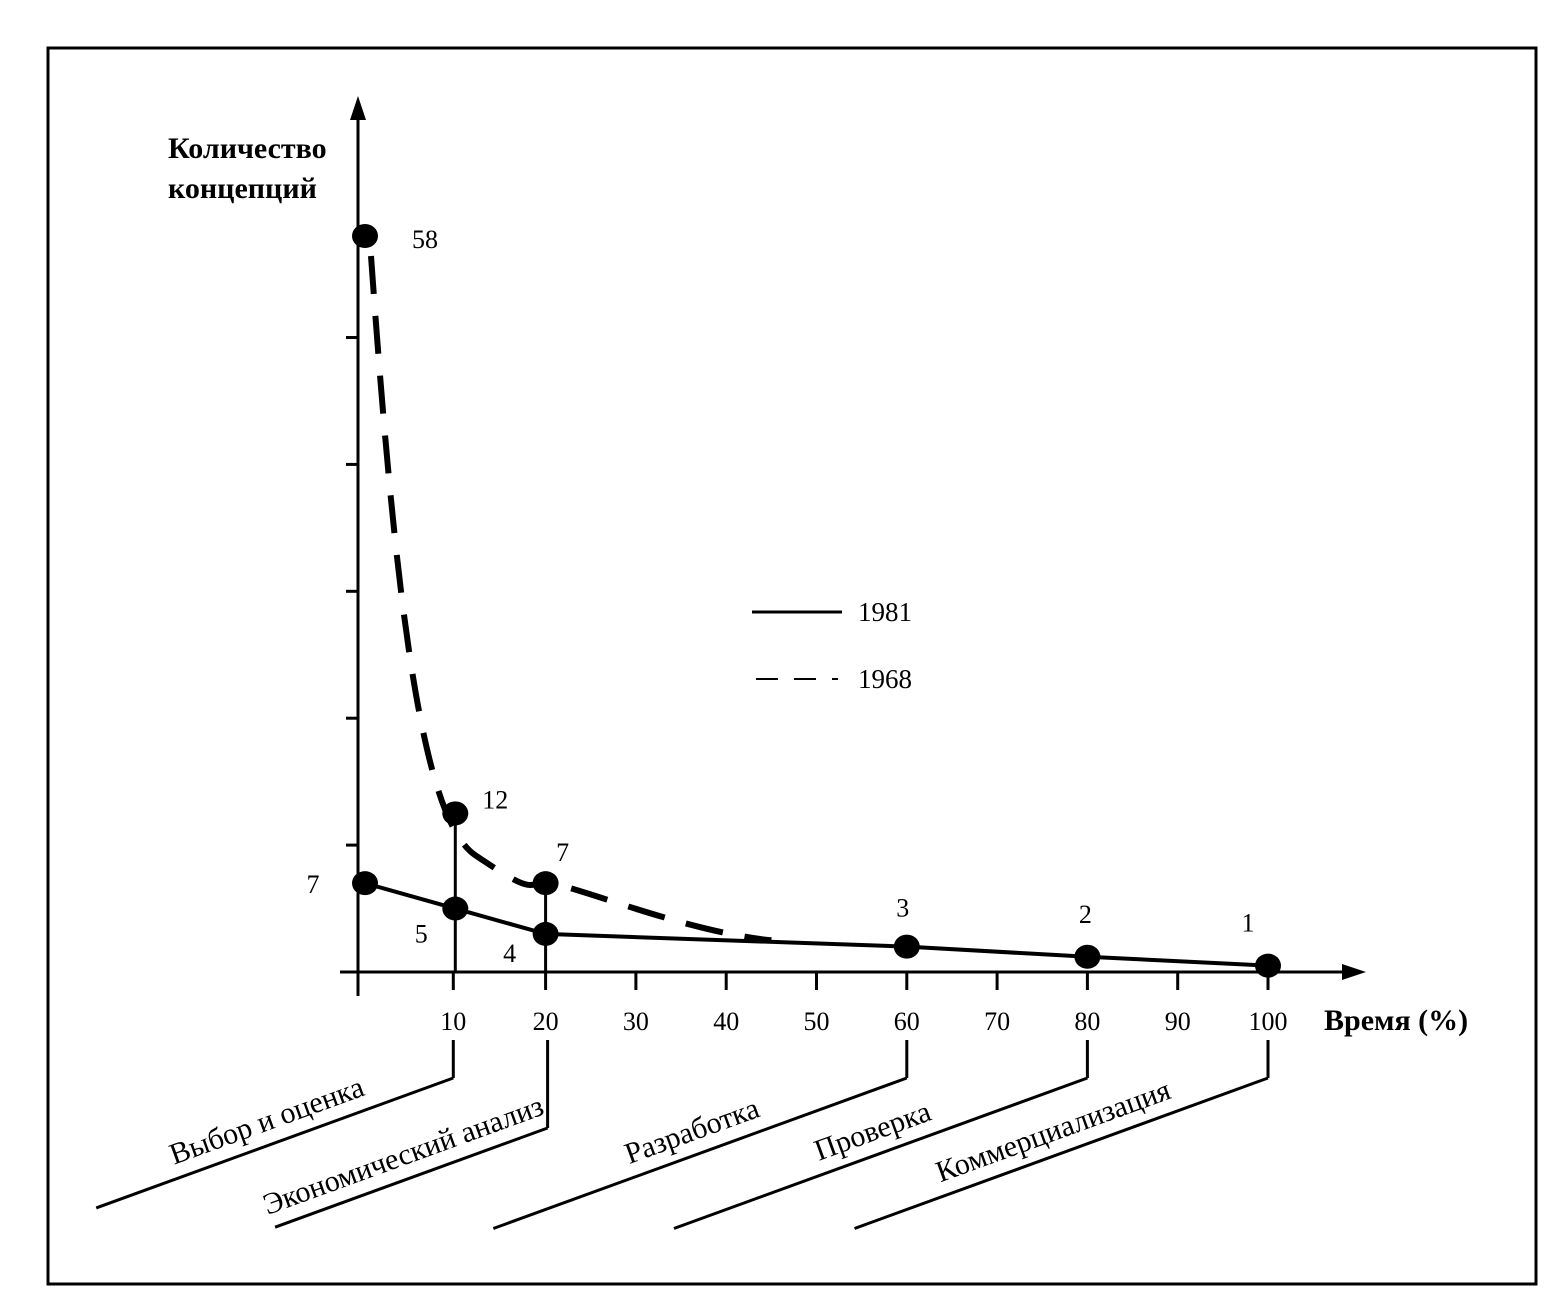  Describe the element at coordinates (425, 239) in the screenshot. I see `data-label-1968-0: 58` at that location.